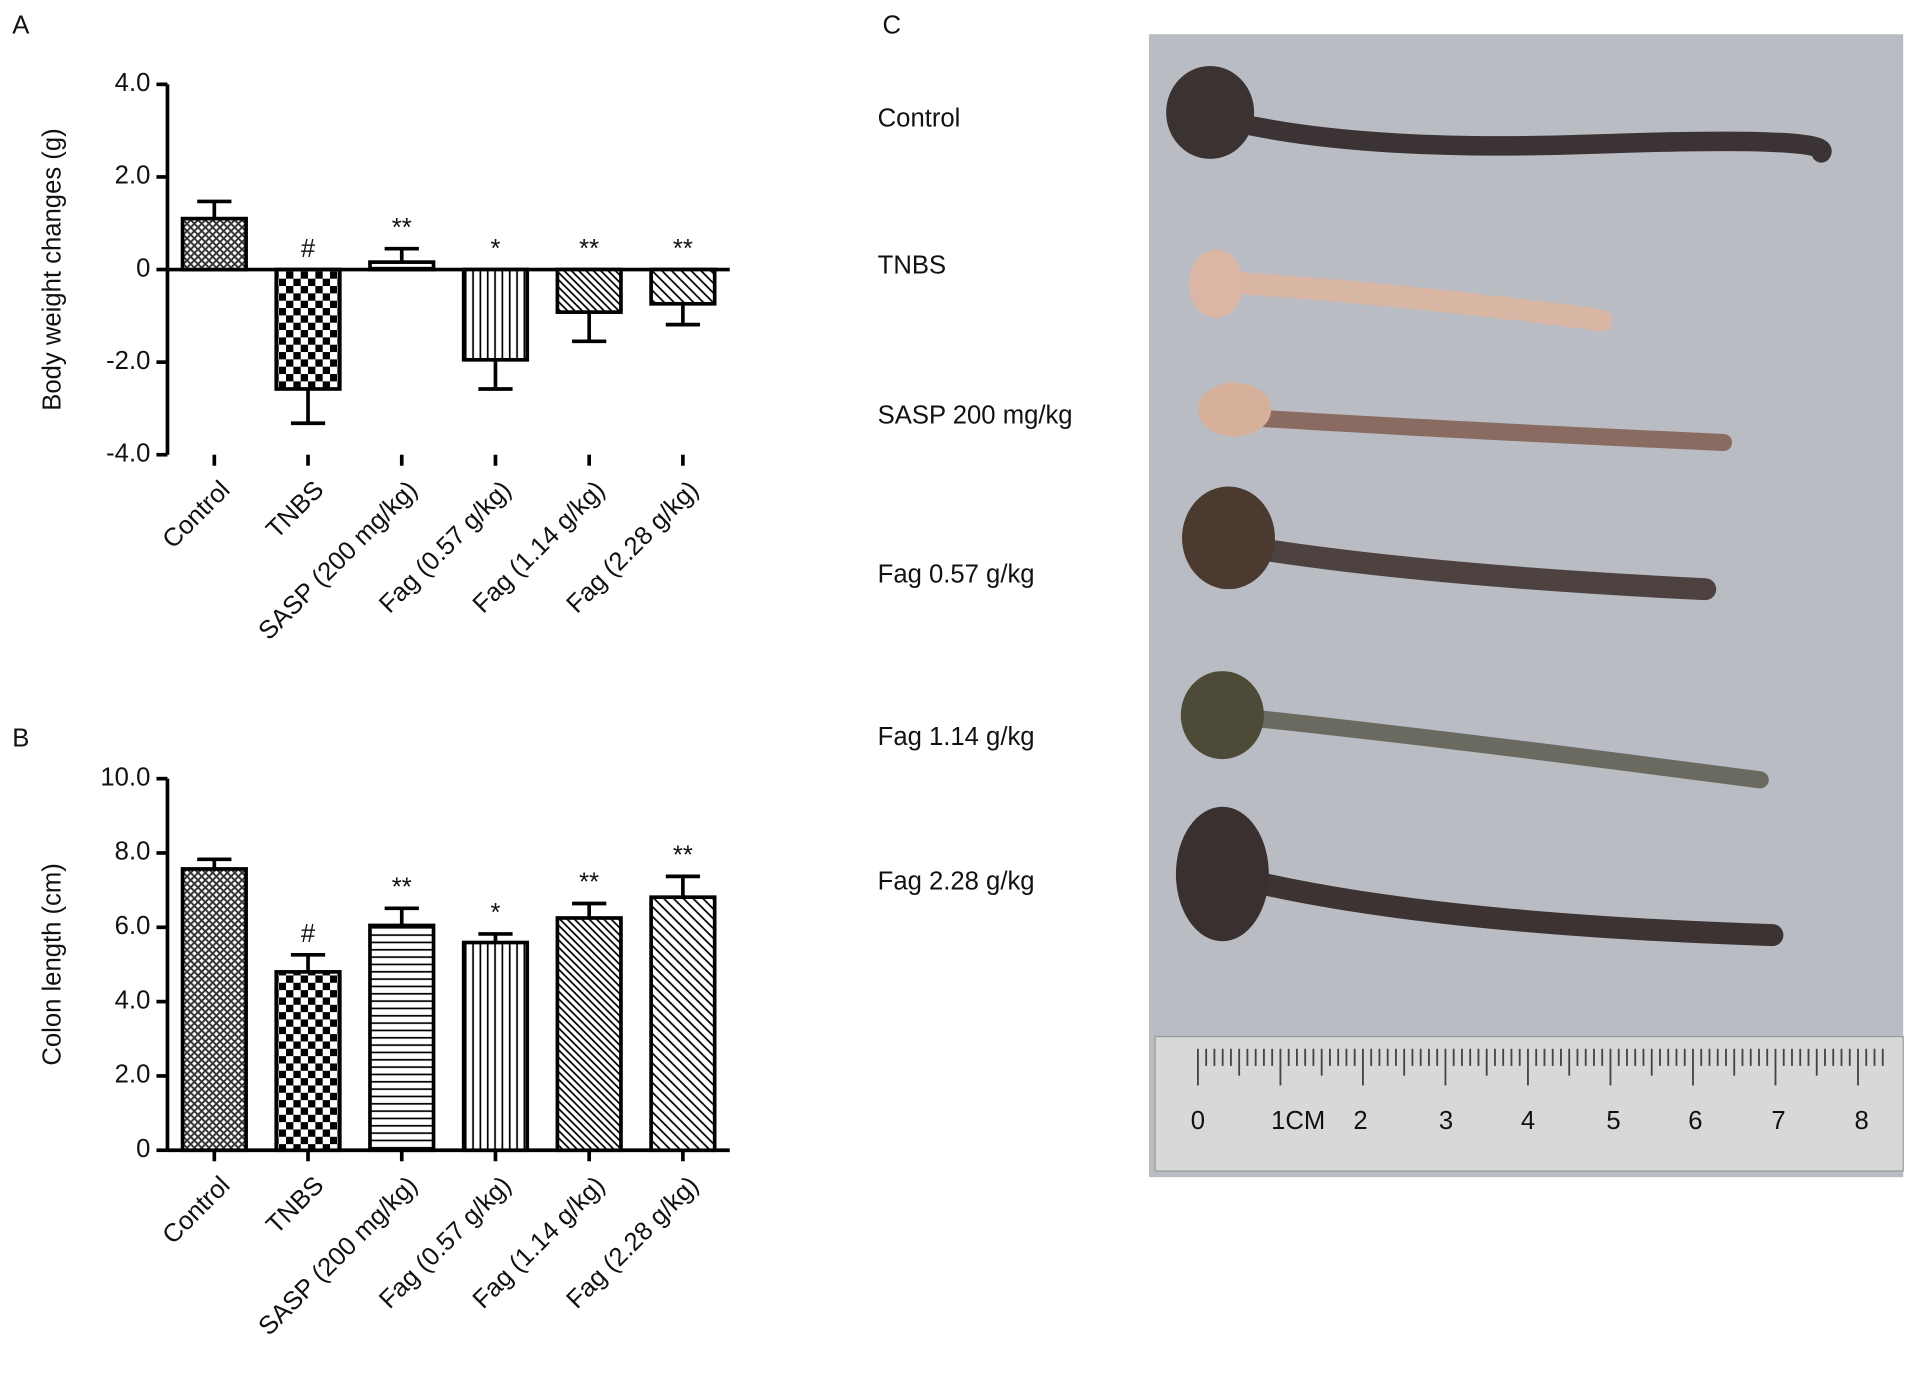  I want to click on ruler-label: 1CM, so click(1298, 1121).